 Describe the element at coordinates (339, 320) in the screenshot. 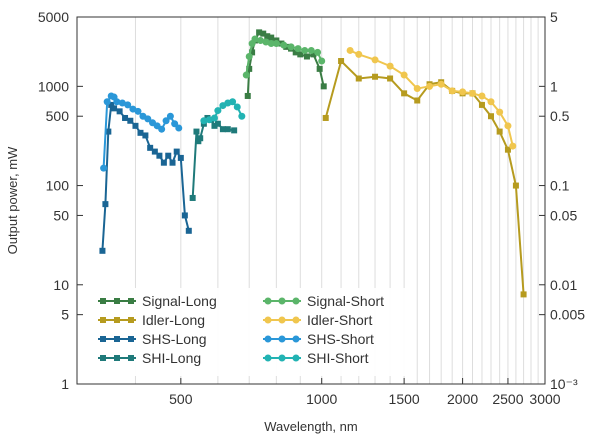

I see `legend-label: Idler-Short` at that location.